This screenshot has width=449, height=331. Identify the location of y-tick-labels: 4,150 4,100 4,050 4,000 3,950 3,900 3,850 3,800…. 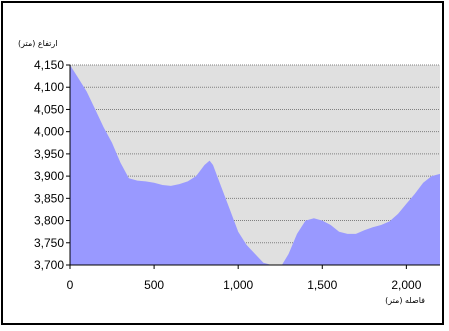
(49, 165).